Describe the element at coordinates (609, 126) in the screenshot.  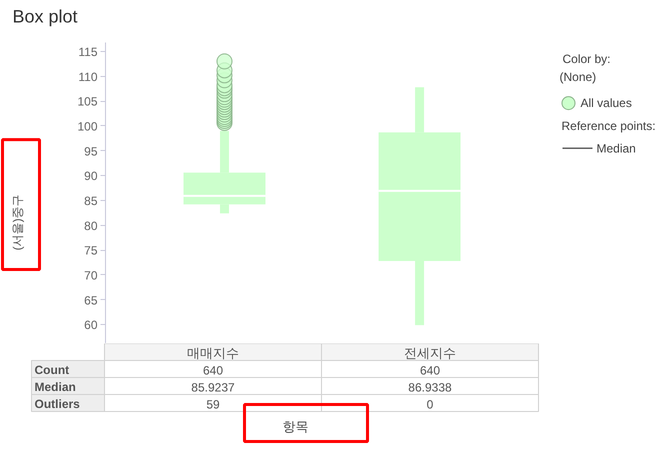
I see `annotation: Reference points:` at that location.